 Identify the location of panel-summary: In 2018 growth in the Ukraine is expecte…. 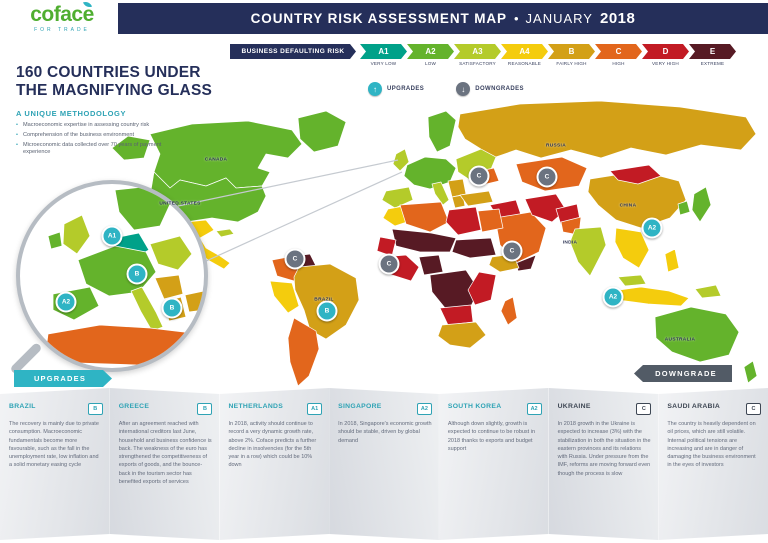
(604, 449).